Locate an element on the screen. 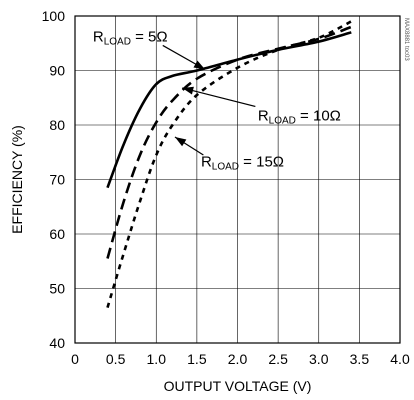 Image resolution: width=414 pixels, height=400 pixels. annotation-arrowhead-5ohm is located at coordinates (199, 65).